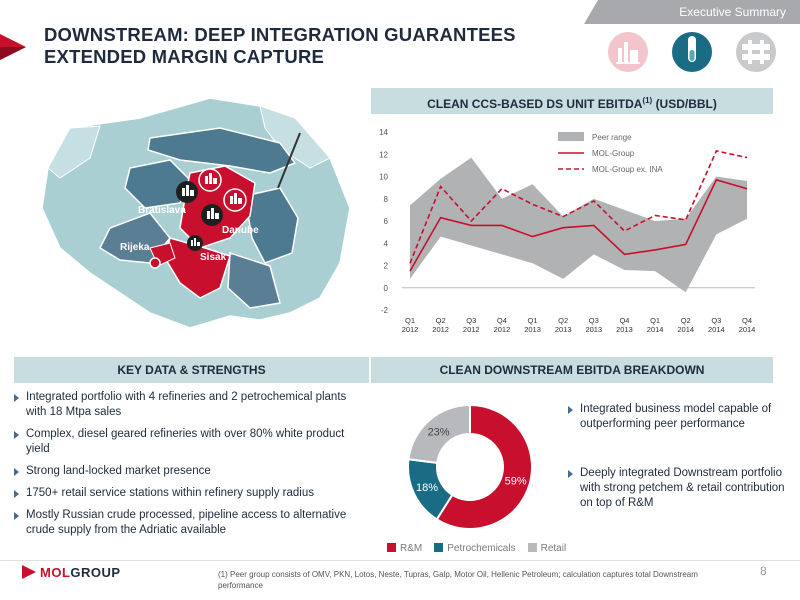  I want to click on donut-legend: R&M Petrochemicals Retail, so click(476, 548).